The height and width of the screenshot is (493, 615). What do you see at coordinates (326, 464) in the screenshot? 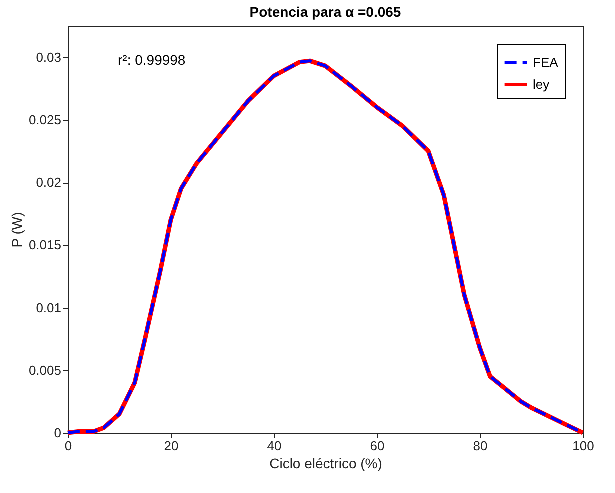
I see `x-axis-title: Ciclo eléctrico (%)` at bounding box center [326, 464].